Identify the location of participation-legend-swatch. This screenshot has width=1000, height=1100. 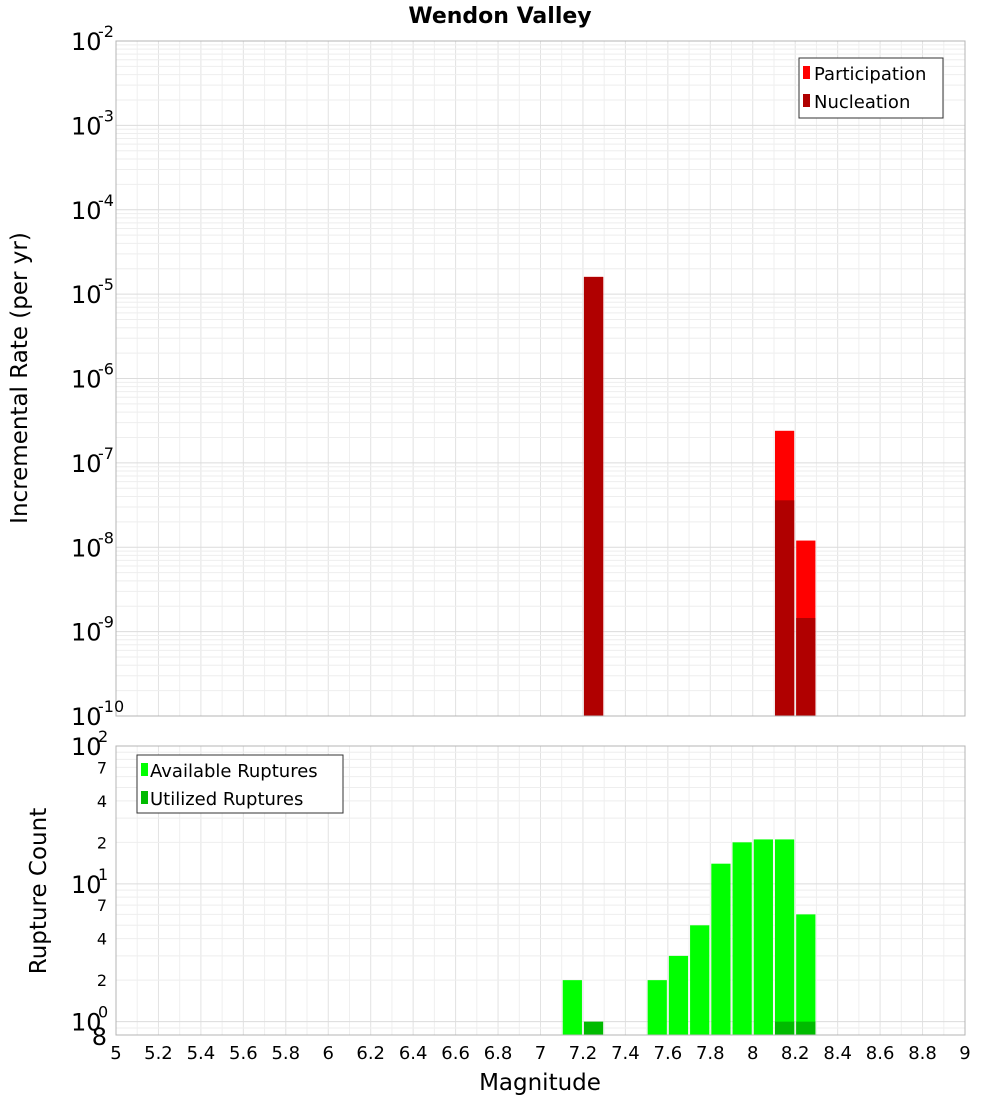
(806, 72).